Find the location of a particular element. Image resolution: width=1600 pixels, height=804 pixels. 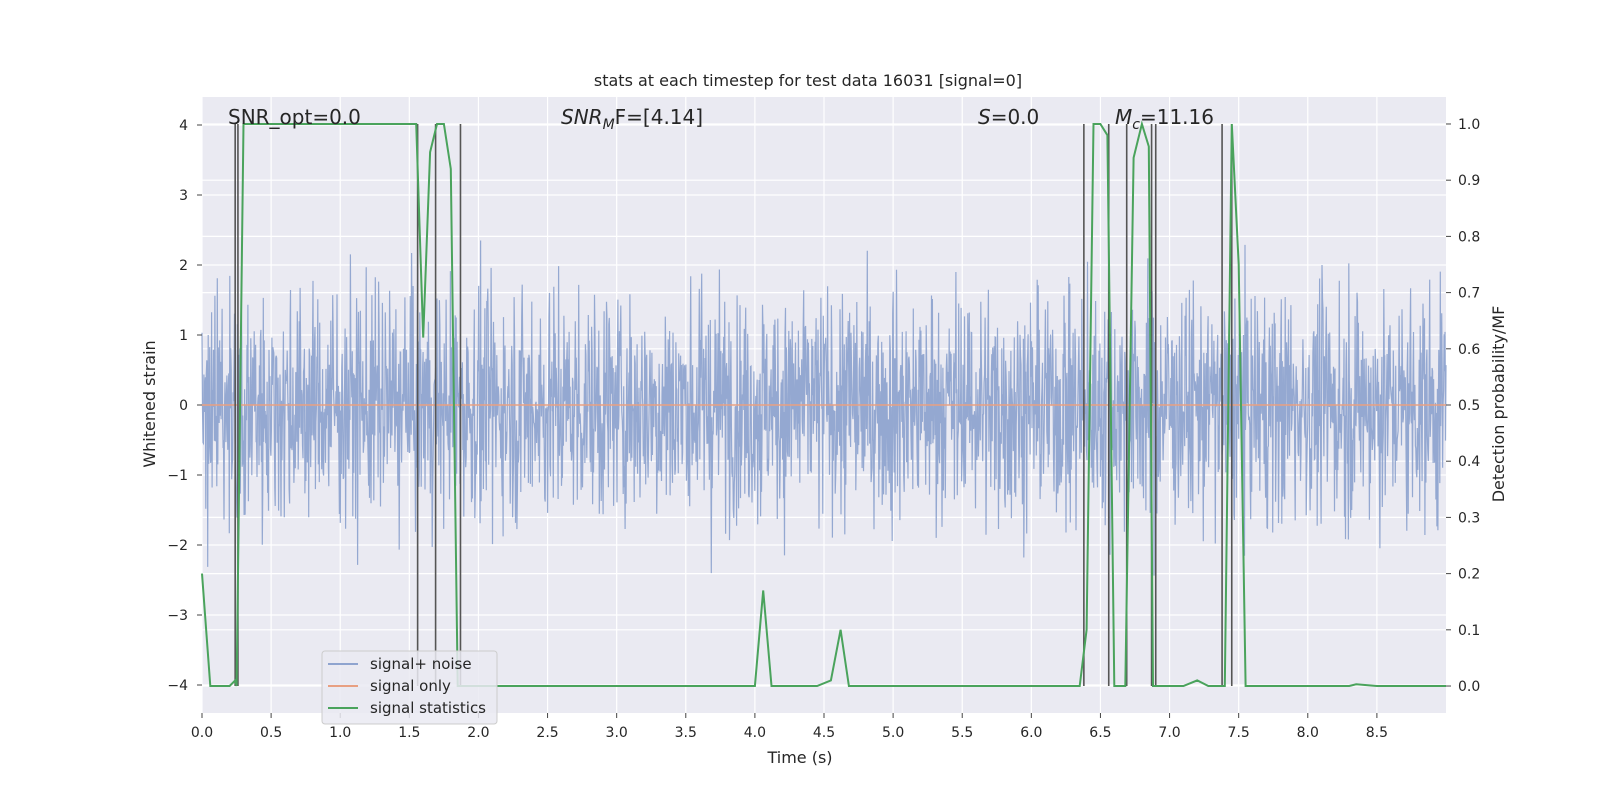

legend-box is located at coordinates (409, 687).